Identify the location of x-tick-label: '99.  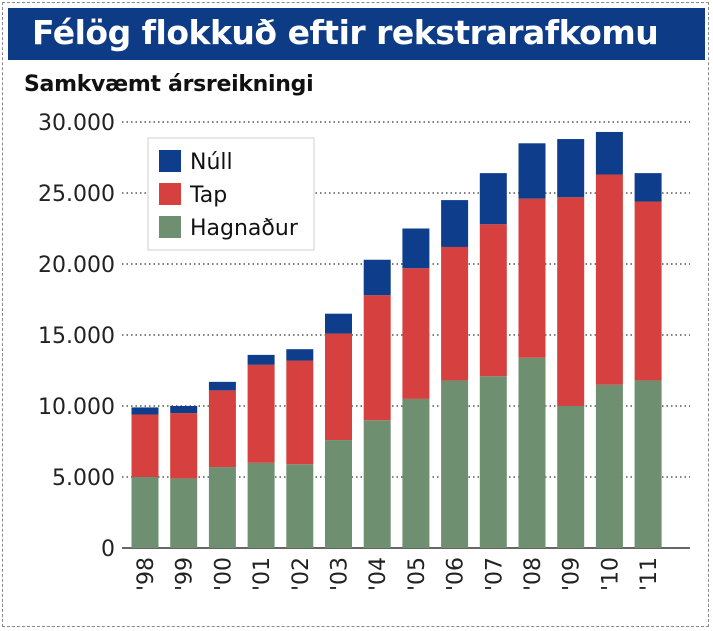
(185, 574).